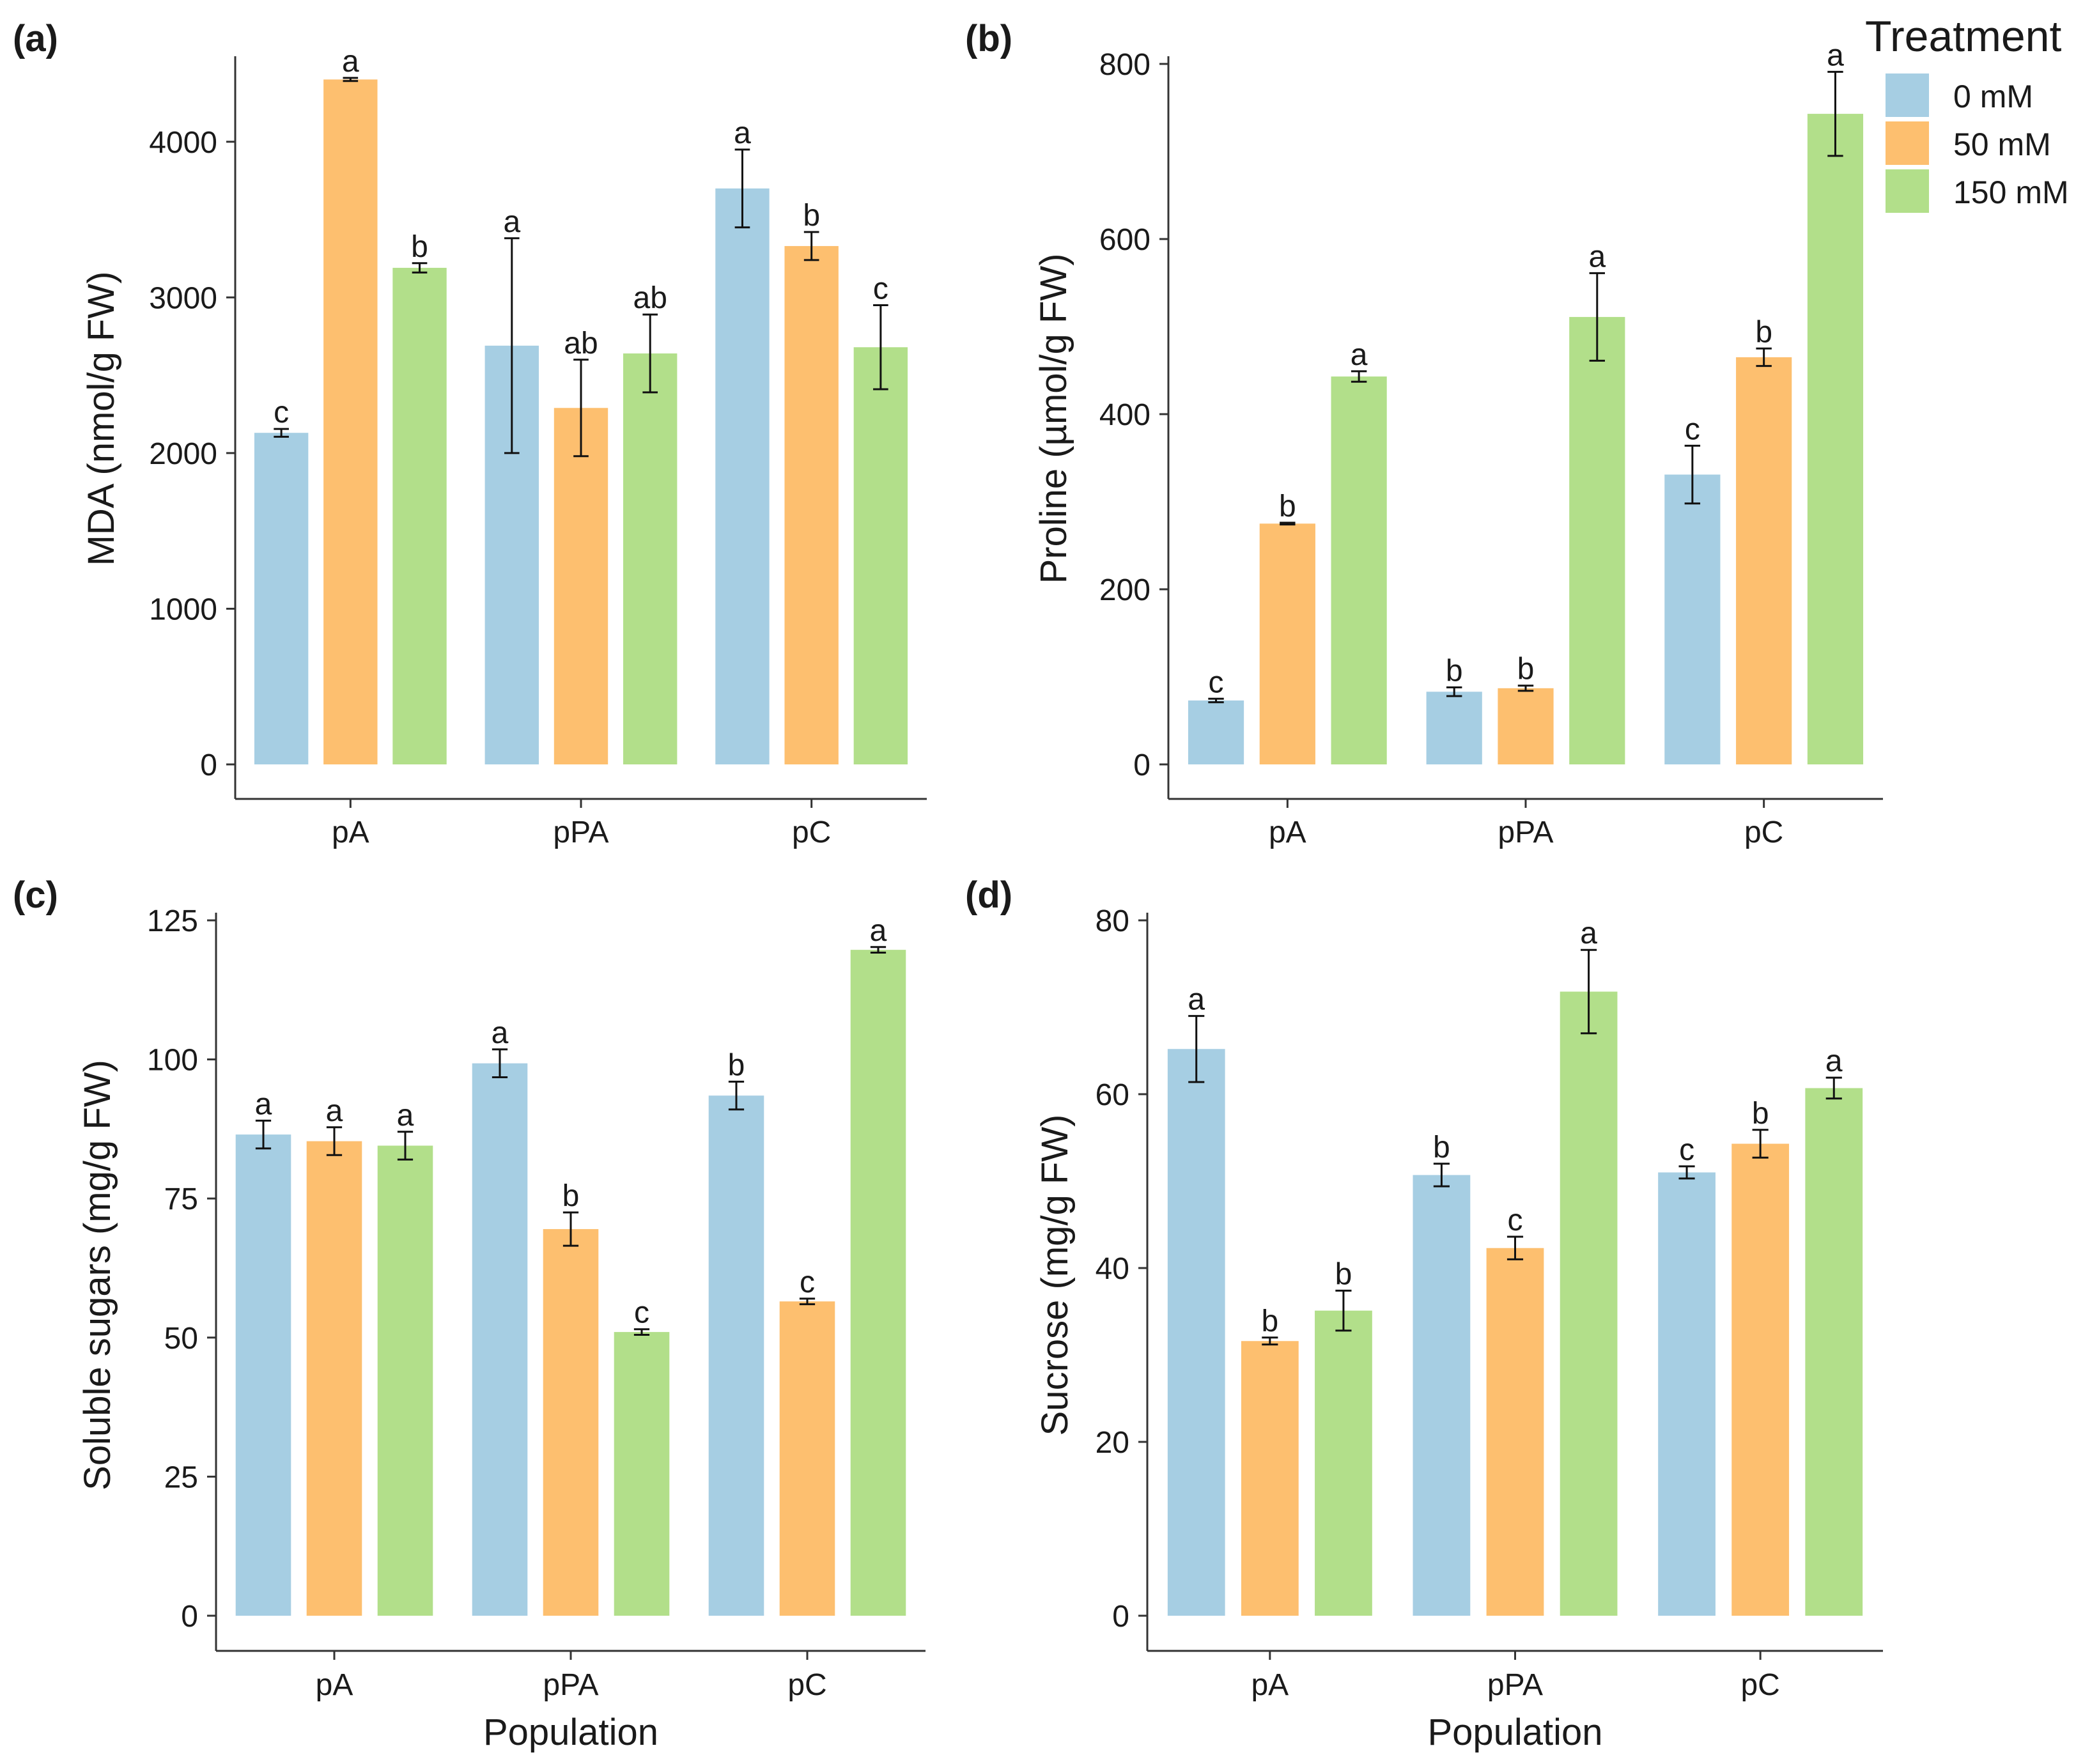 The width and height of the screenshot is (2099, 1764). Describe the element at coordinates (880, 555) in the screenshot. I see `panel-a-pc-150-mm-bar` at that location.